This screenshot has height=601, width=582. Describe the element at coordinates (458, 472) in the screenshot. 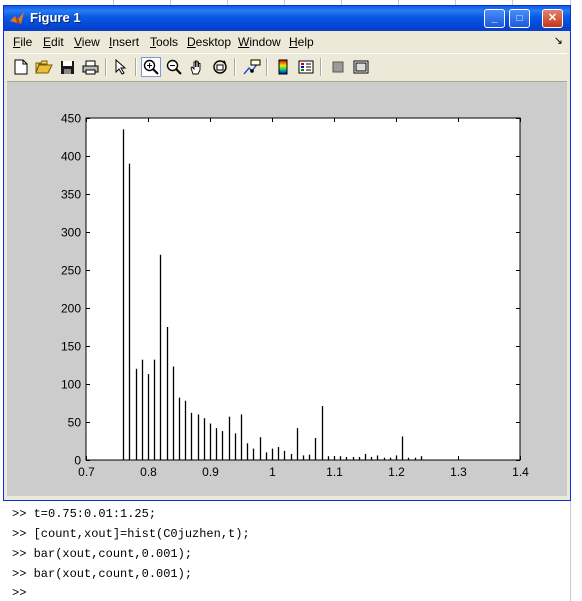

I see `x-tick-label: 1.3` at that location.